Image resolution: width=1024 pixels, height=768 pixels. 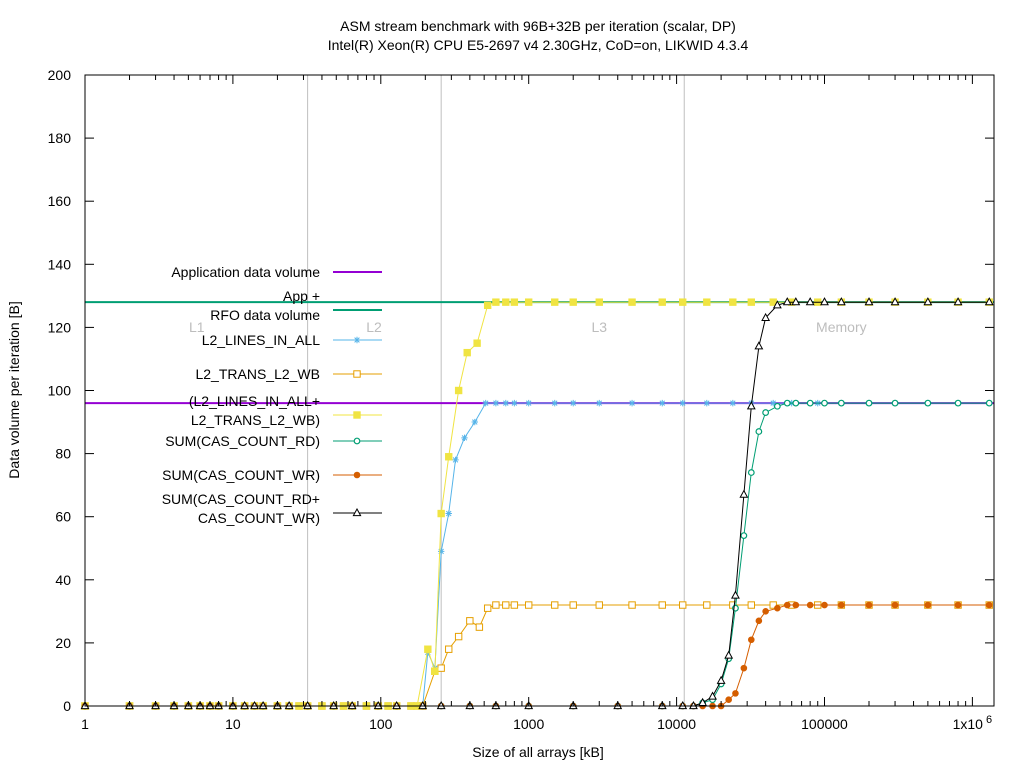 What do you see at coordinates (60, 138) in the screenshot?
I see `y-tick-label: 180` at bounding box center [60, 138].